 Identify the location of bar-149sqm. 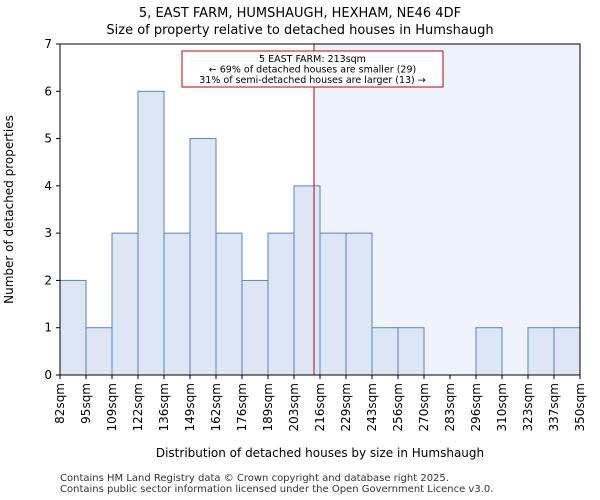
(203, 257).